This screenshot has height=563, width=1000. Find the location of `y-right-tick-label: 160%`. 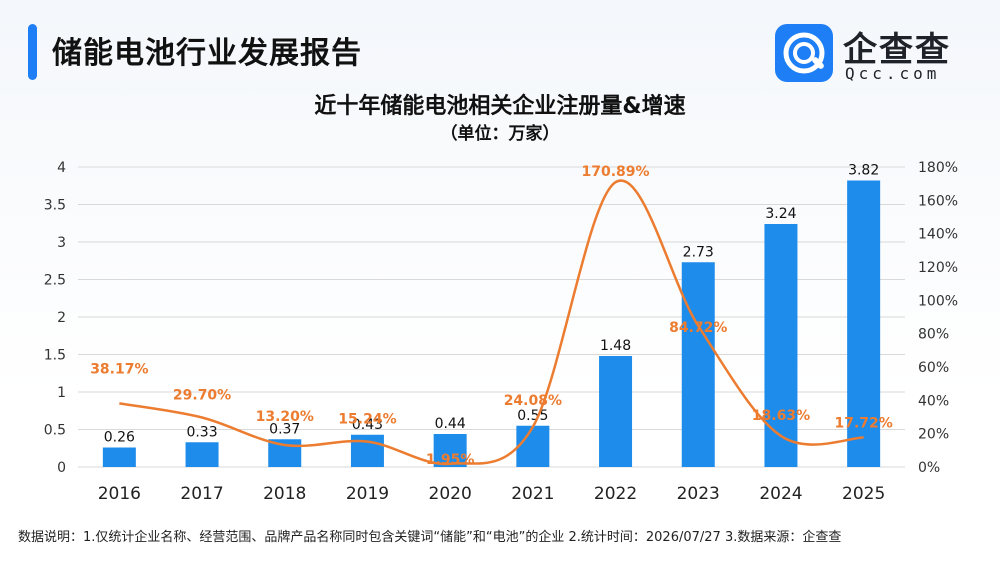

y-right-tick-label: 160% is located at coordinates (938, 201).